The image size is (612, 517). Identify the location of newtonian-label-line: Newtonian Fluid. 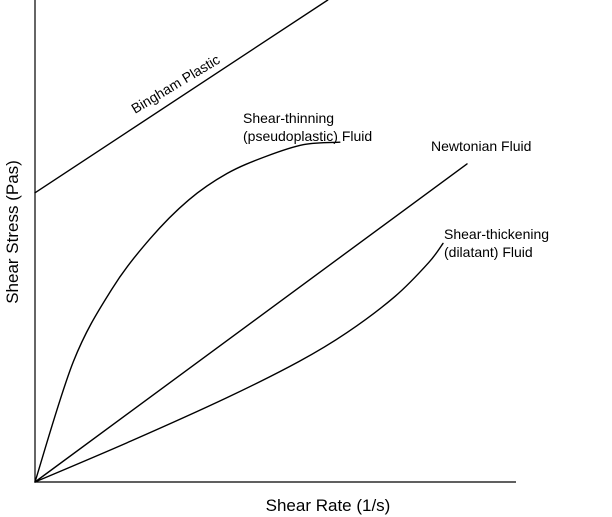
(481, 146).